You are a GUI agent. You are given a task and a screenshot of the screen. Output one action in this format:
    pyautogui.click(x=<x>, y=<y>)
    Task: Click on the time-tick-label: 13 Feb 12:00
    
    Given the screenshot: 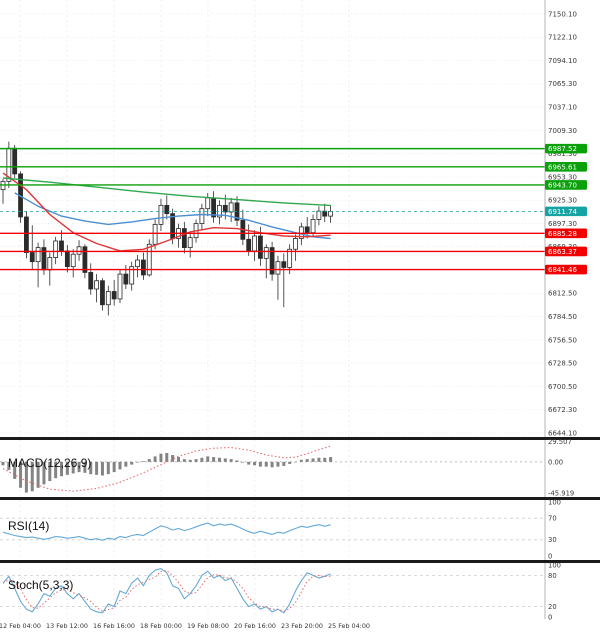 What is the action you would take?
    pyautogui.click(x=67, y=626)
    